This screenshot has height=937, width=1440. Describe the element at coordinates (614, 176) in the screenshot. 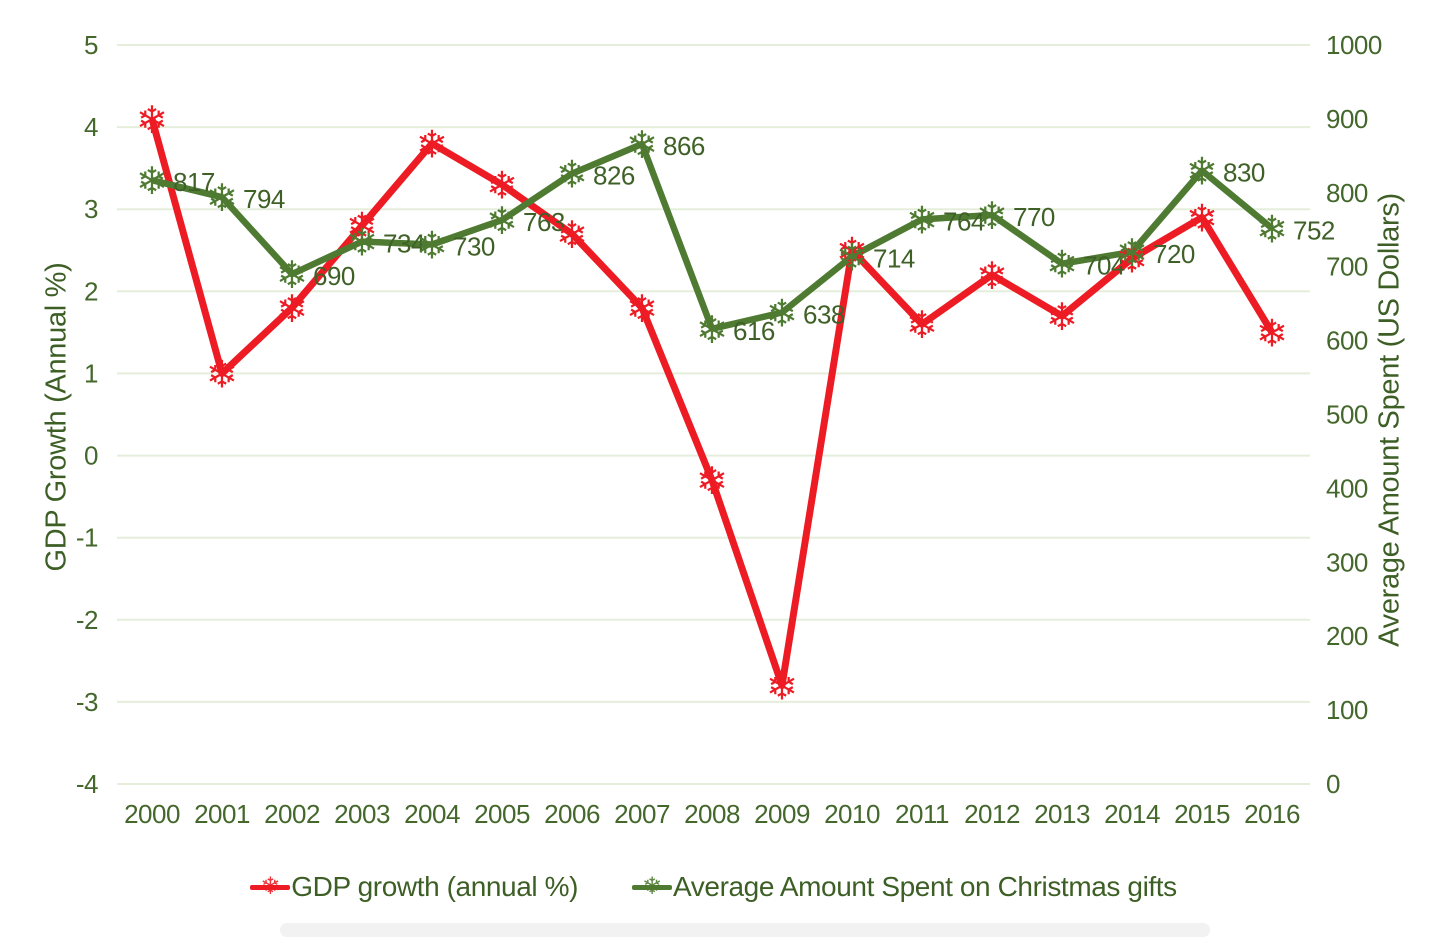

I see `spending-value-label: 826` at that location.